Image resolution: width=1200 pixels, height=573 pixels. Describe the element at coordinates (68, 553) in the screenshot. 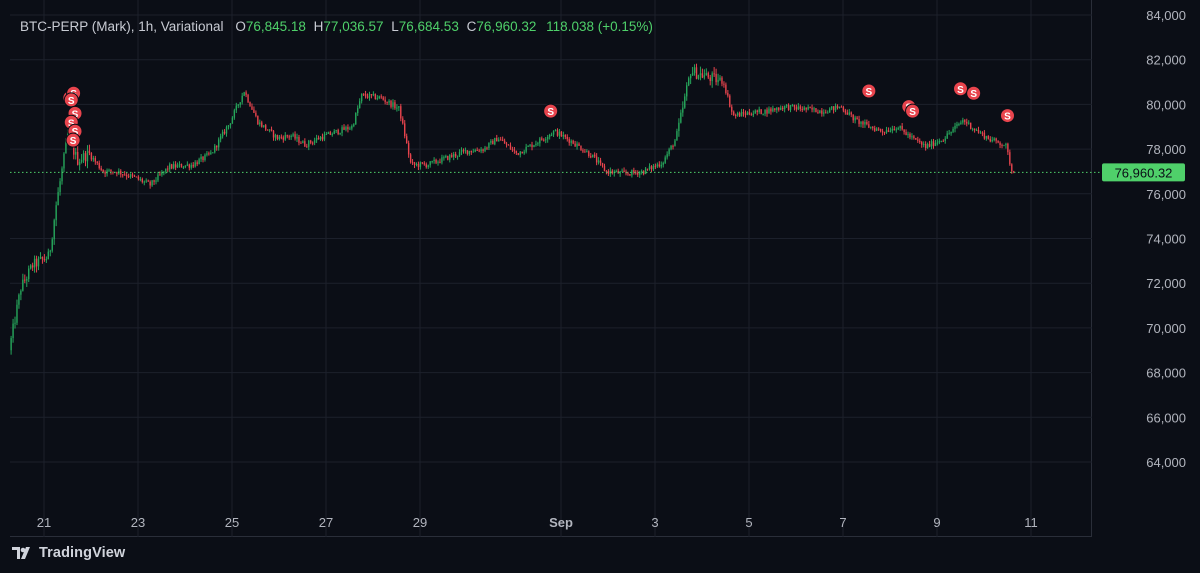

I see `tradingview-logo: TradingView` at that location.